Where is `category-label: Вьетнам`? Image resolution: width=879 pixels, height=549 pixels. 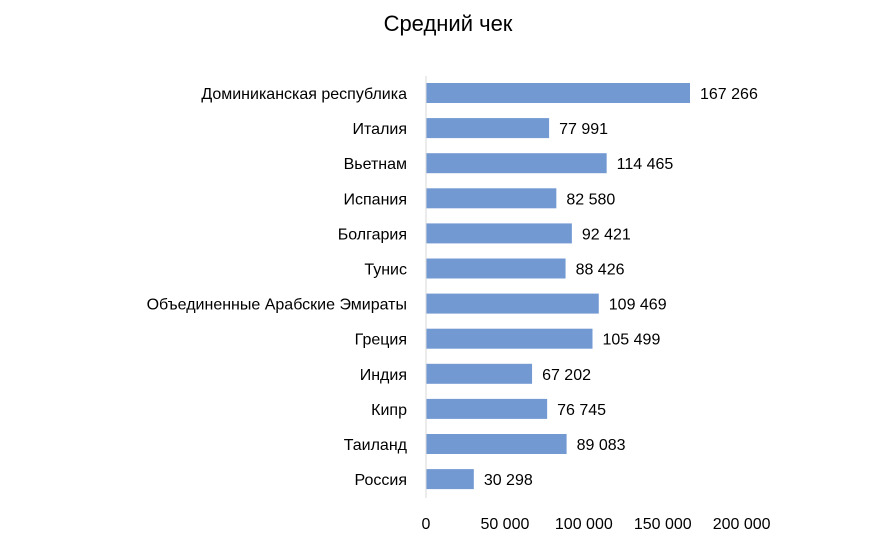 category-label: Вьетнам is located at coordinates (375, 164).